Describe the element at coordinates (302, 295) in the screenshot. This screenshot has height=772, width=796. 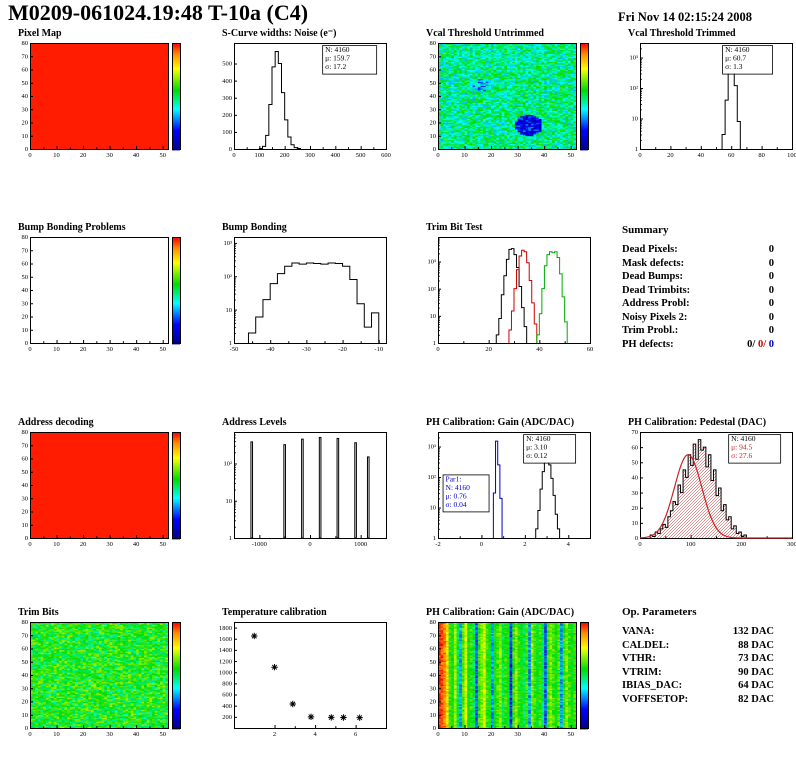
I see `bump-bonding-chart` at that location.